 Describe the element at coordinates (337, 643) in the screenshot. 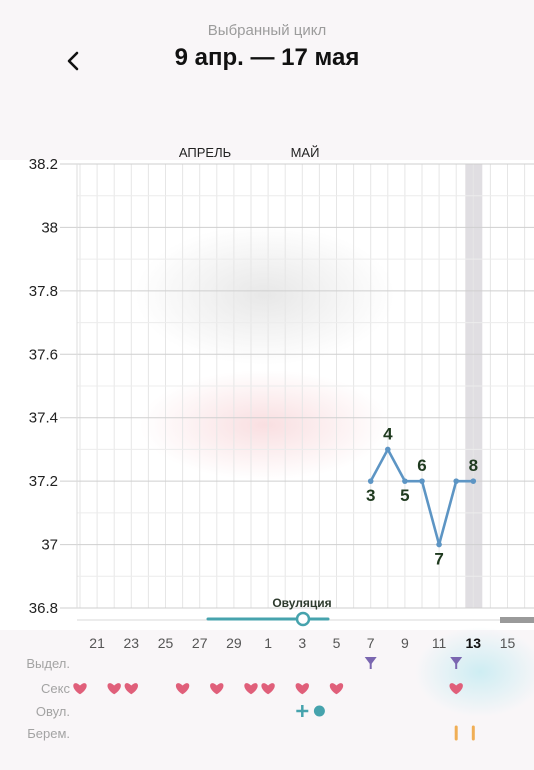

I see `x-tick-label: 5` at that location.